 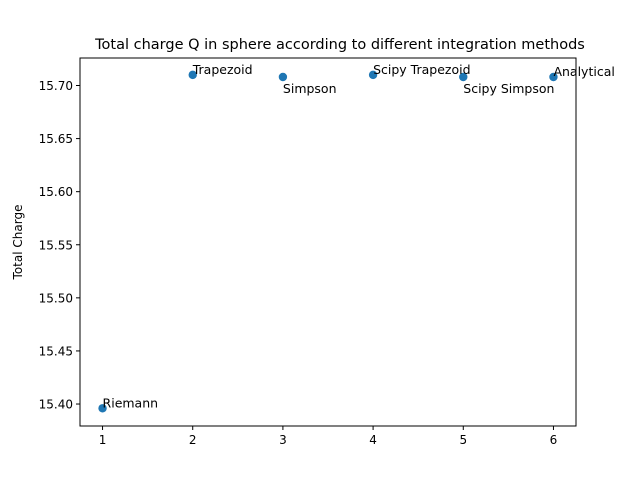 I want to click on x-tick-label: 1, so click(x=103, y=440).